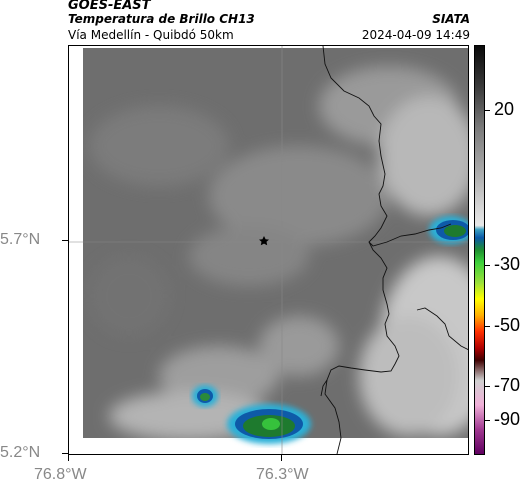 The height and width of the screenshot is (491, 526). What do you see at coordinates (264, 241) in the screenshot?
I see `star-marker` at bounding box center [264, 241].